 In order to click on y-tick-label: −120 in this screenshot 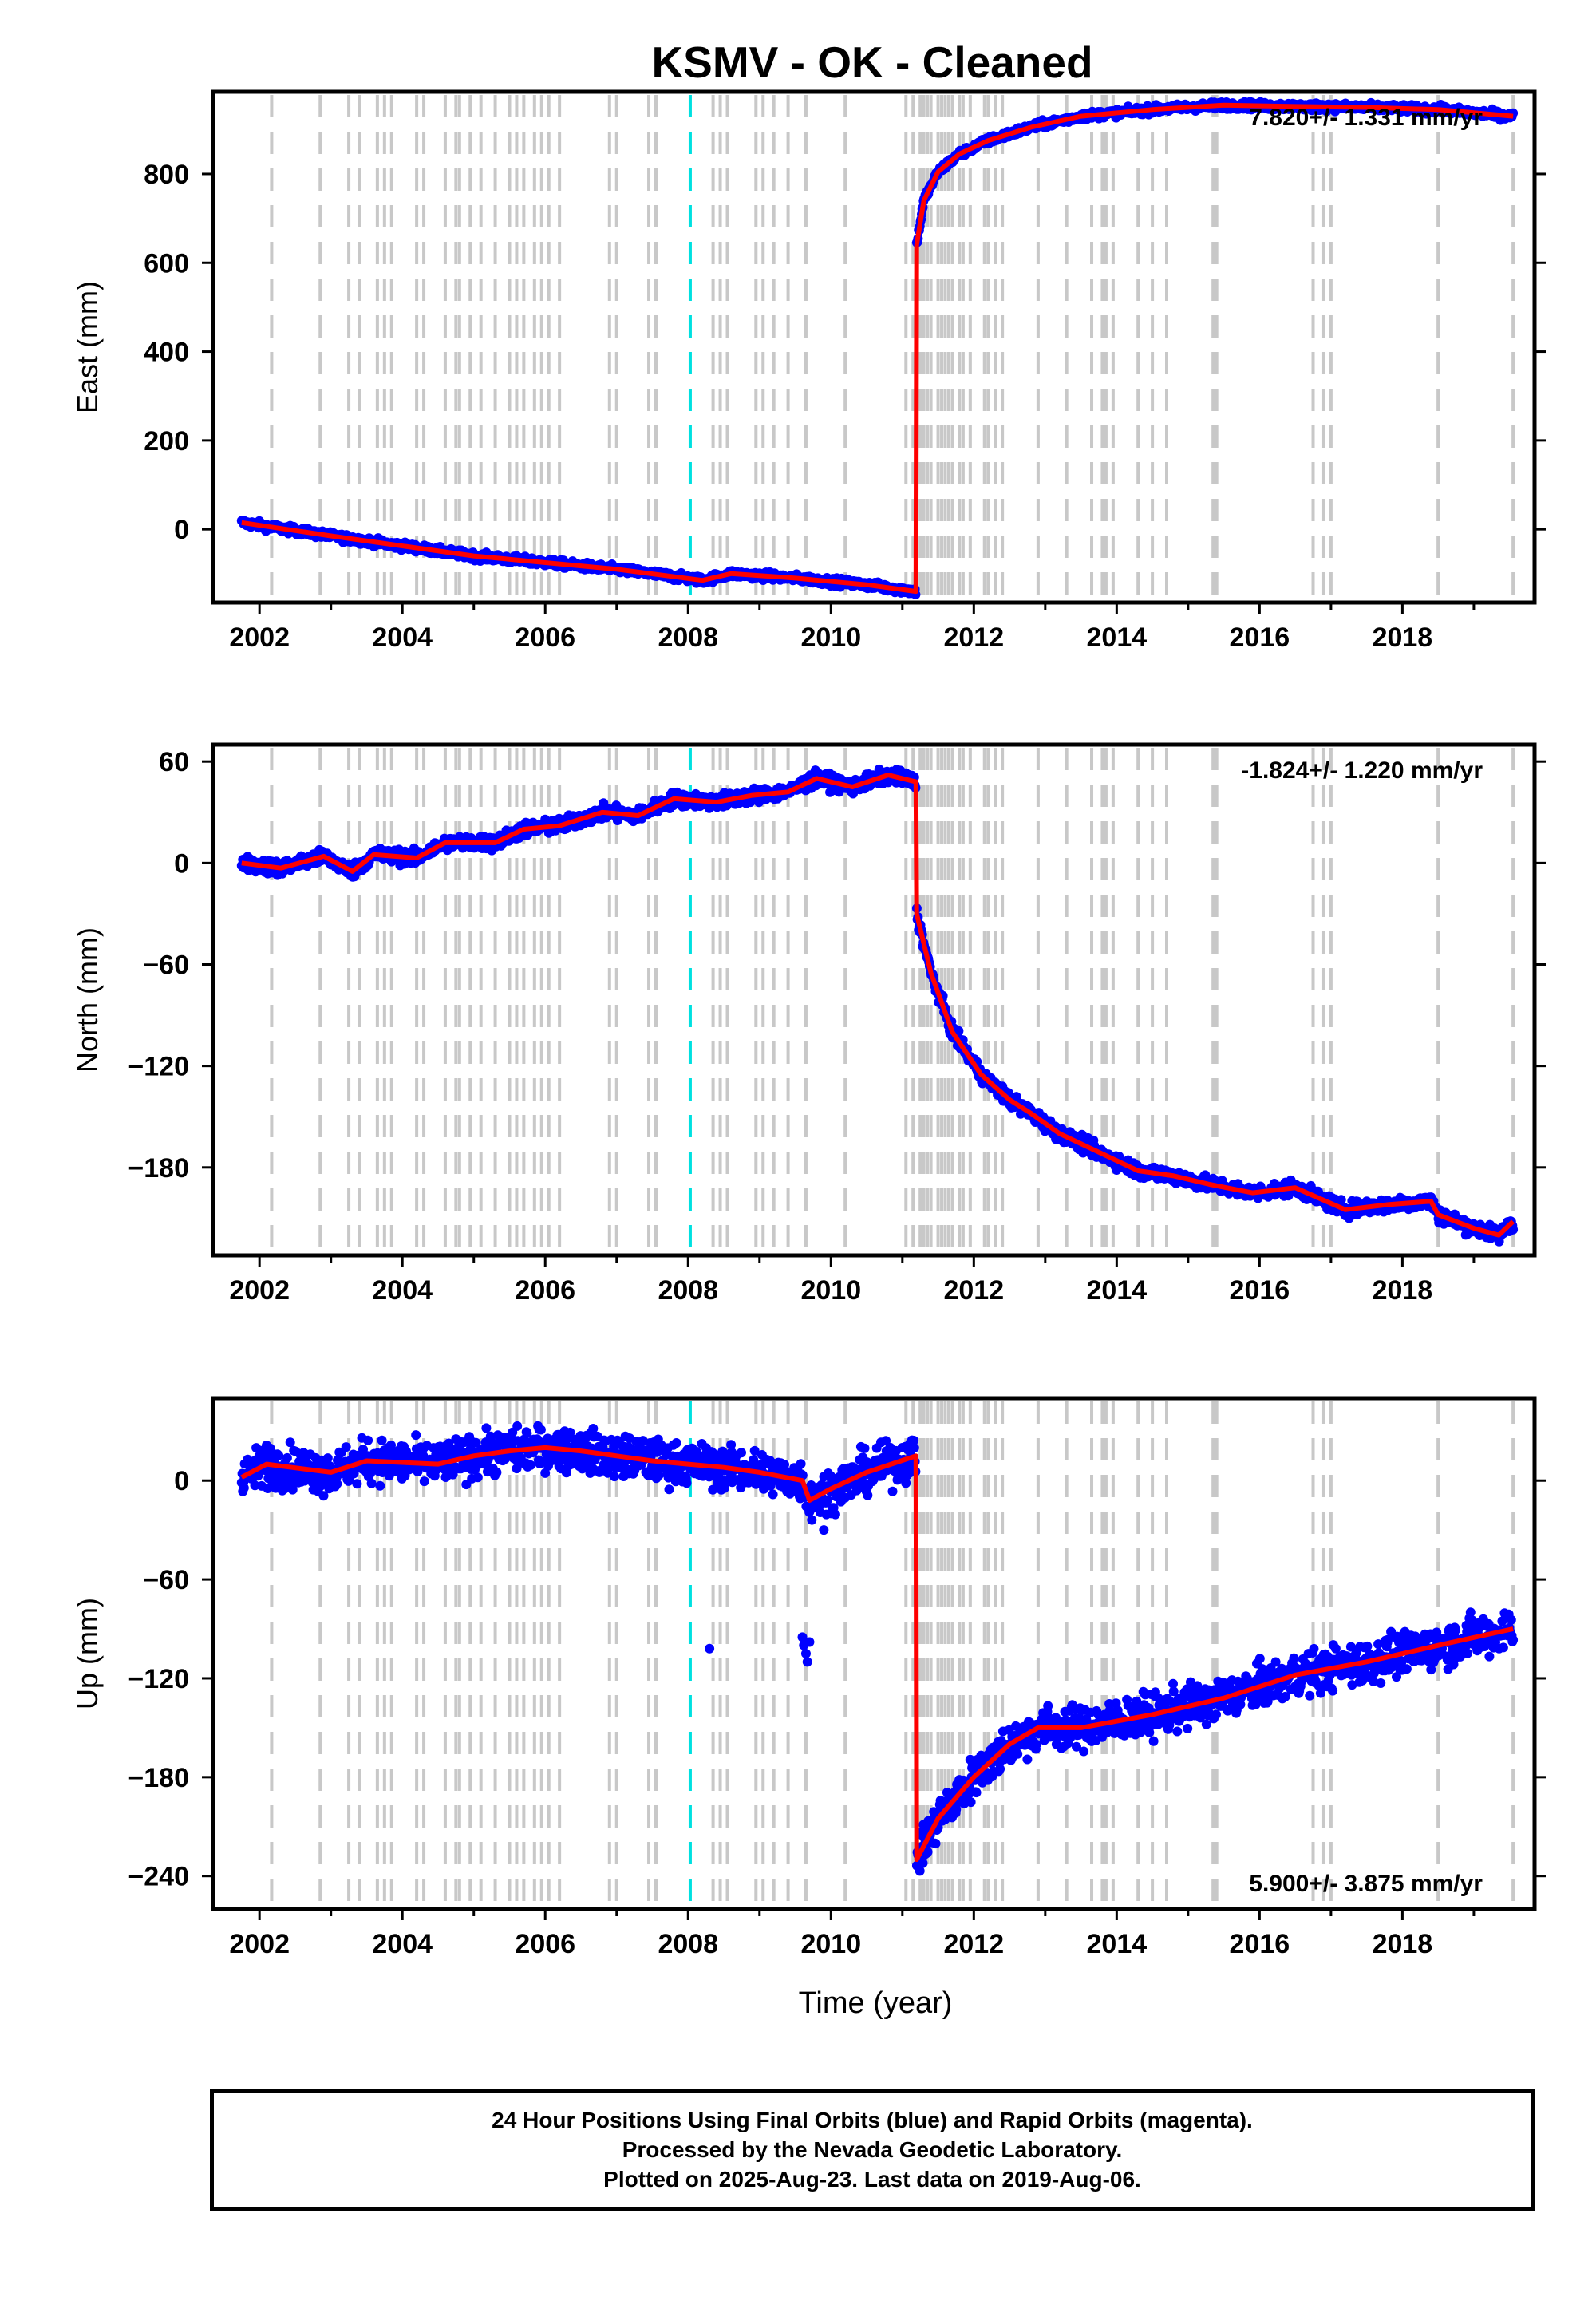, I will do `click(158, 1067)`.